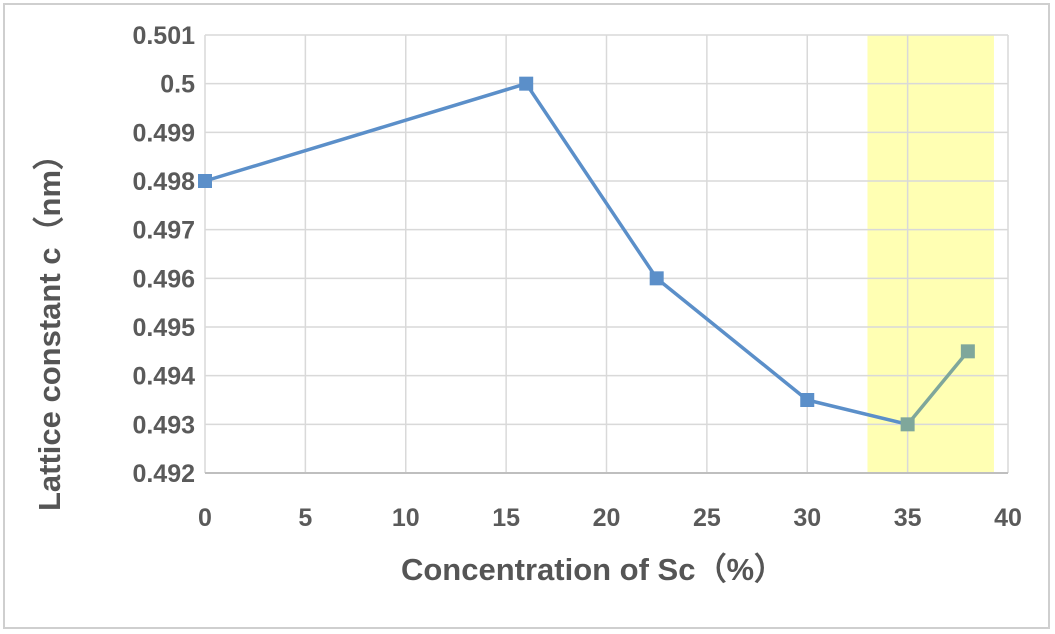  I want to click on x-tick-label: 15, so click(506, 518).